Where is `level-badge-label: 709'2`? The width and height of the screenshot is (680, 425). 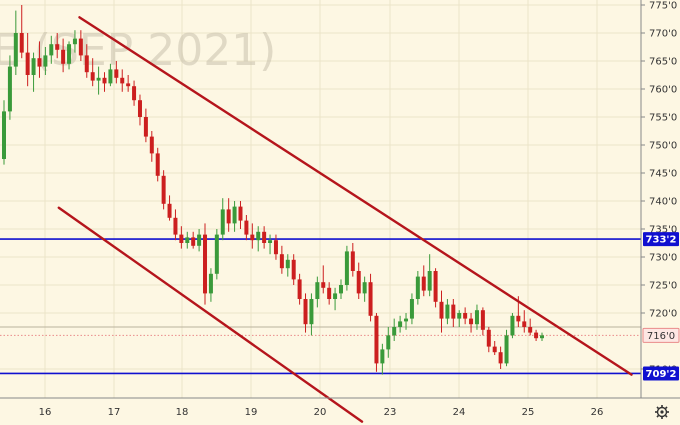 level-badge-label: 709'2 is located at coordinates (661, 374).